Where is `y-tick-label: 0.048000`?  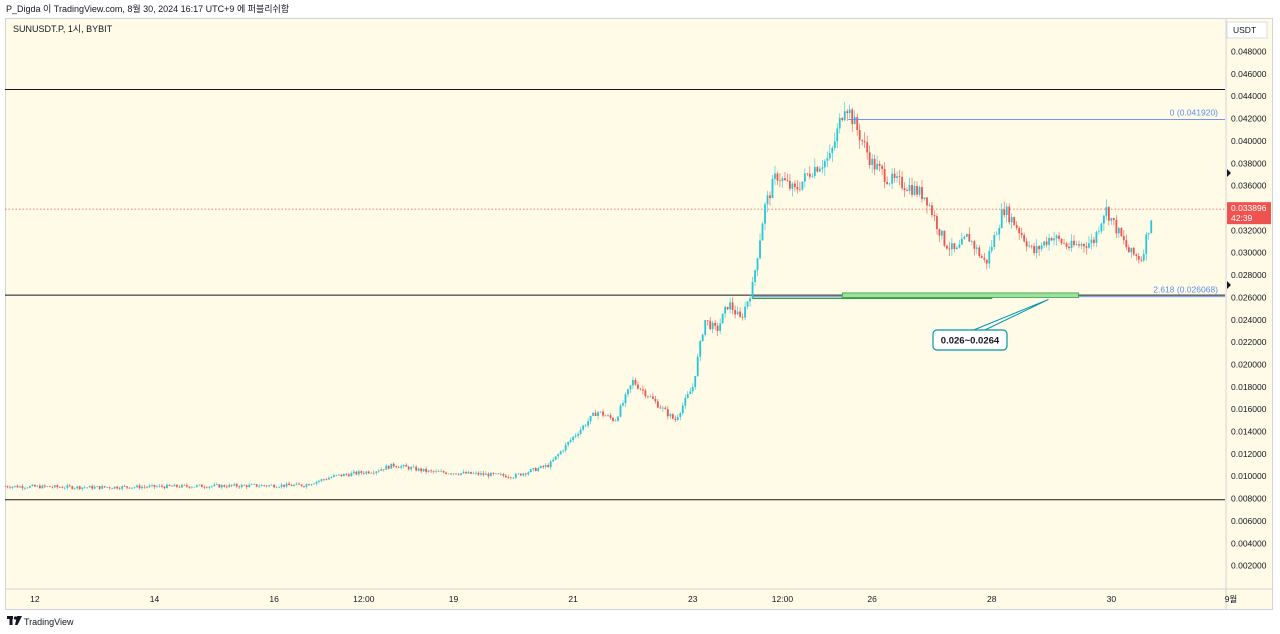 y-tick-label: 0.048000 is located at coordinates (1249, 52).